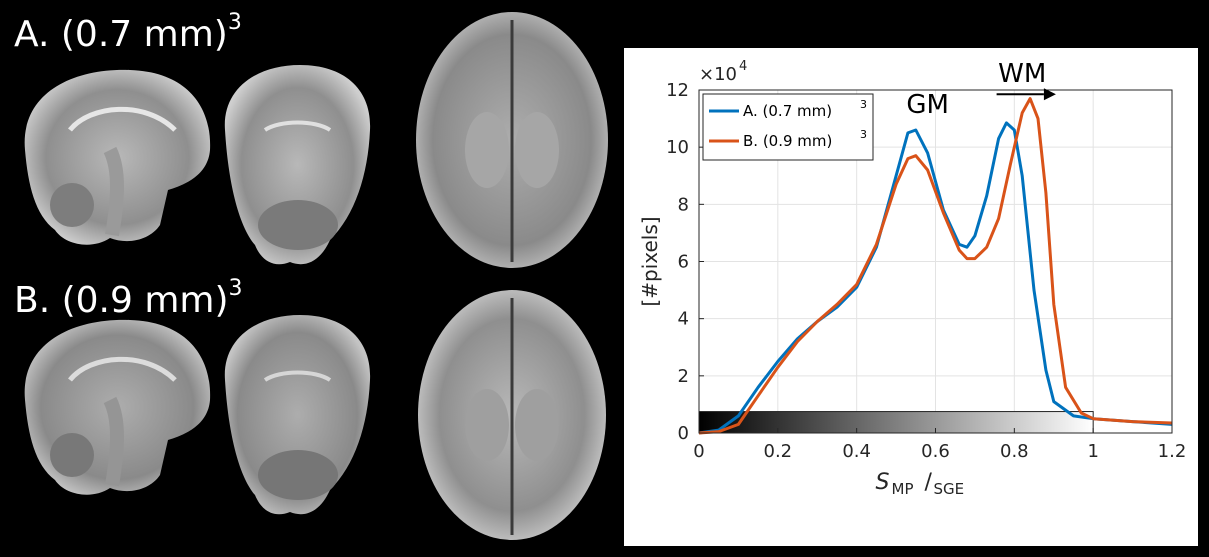  I want to click on coronal-slice-a, so click(297, 165).